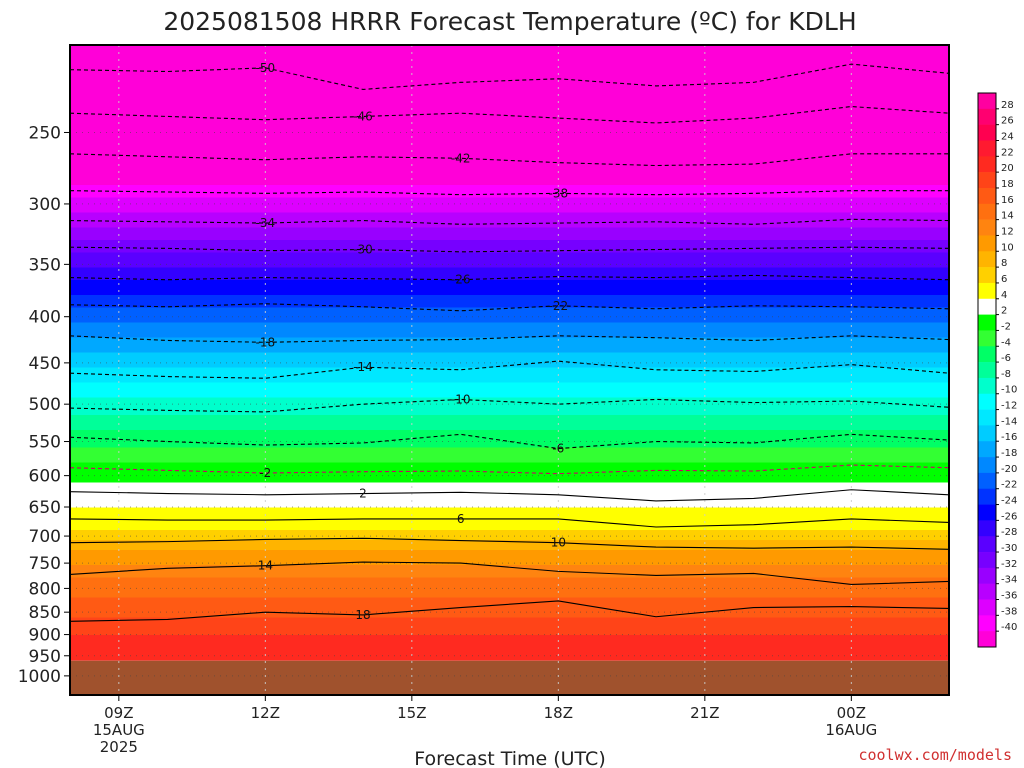 The image size is (1024, 768). Describe the element at coordinates (362, 615) in the screenshot. I see `contour-label: 18` at that location.